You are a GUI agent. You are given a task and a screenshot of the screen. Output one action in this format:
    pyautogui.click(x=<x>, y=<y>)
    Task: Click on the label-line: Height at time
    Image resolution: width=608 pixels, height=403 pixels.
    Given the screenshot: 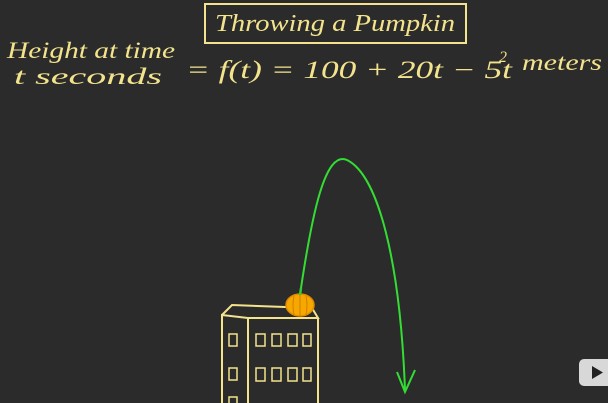 What is the action you would take?
    pyautogui.click(x=90, y=50)
    